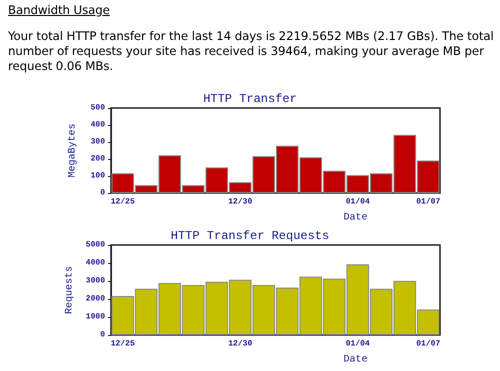 The image size is (500, 371). I want to click on y-tick-label: 200, so click(98, 159).